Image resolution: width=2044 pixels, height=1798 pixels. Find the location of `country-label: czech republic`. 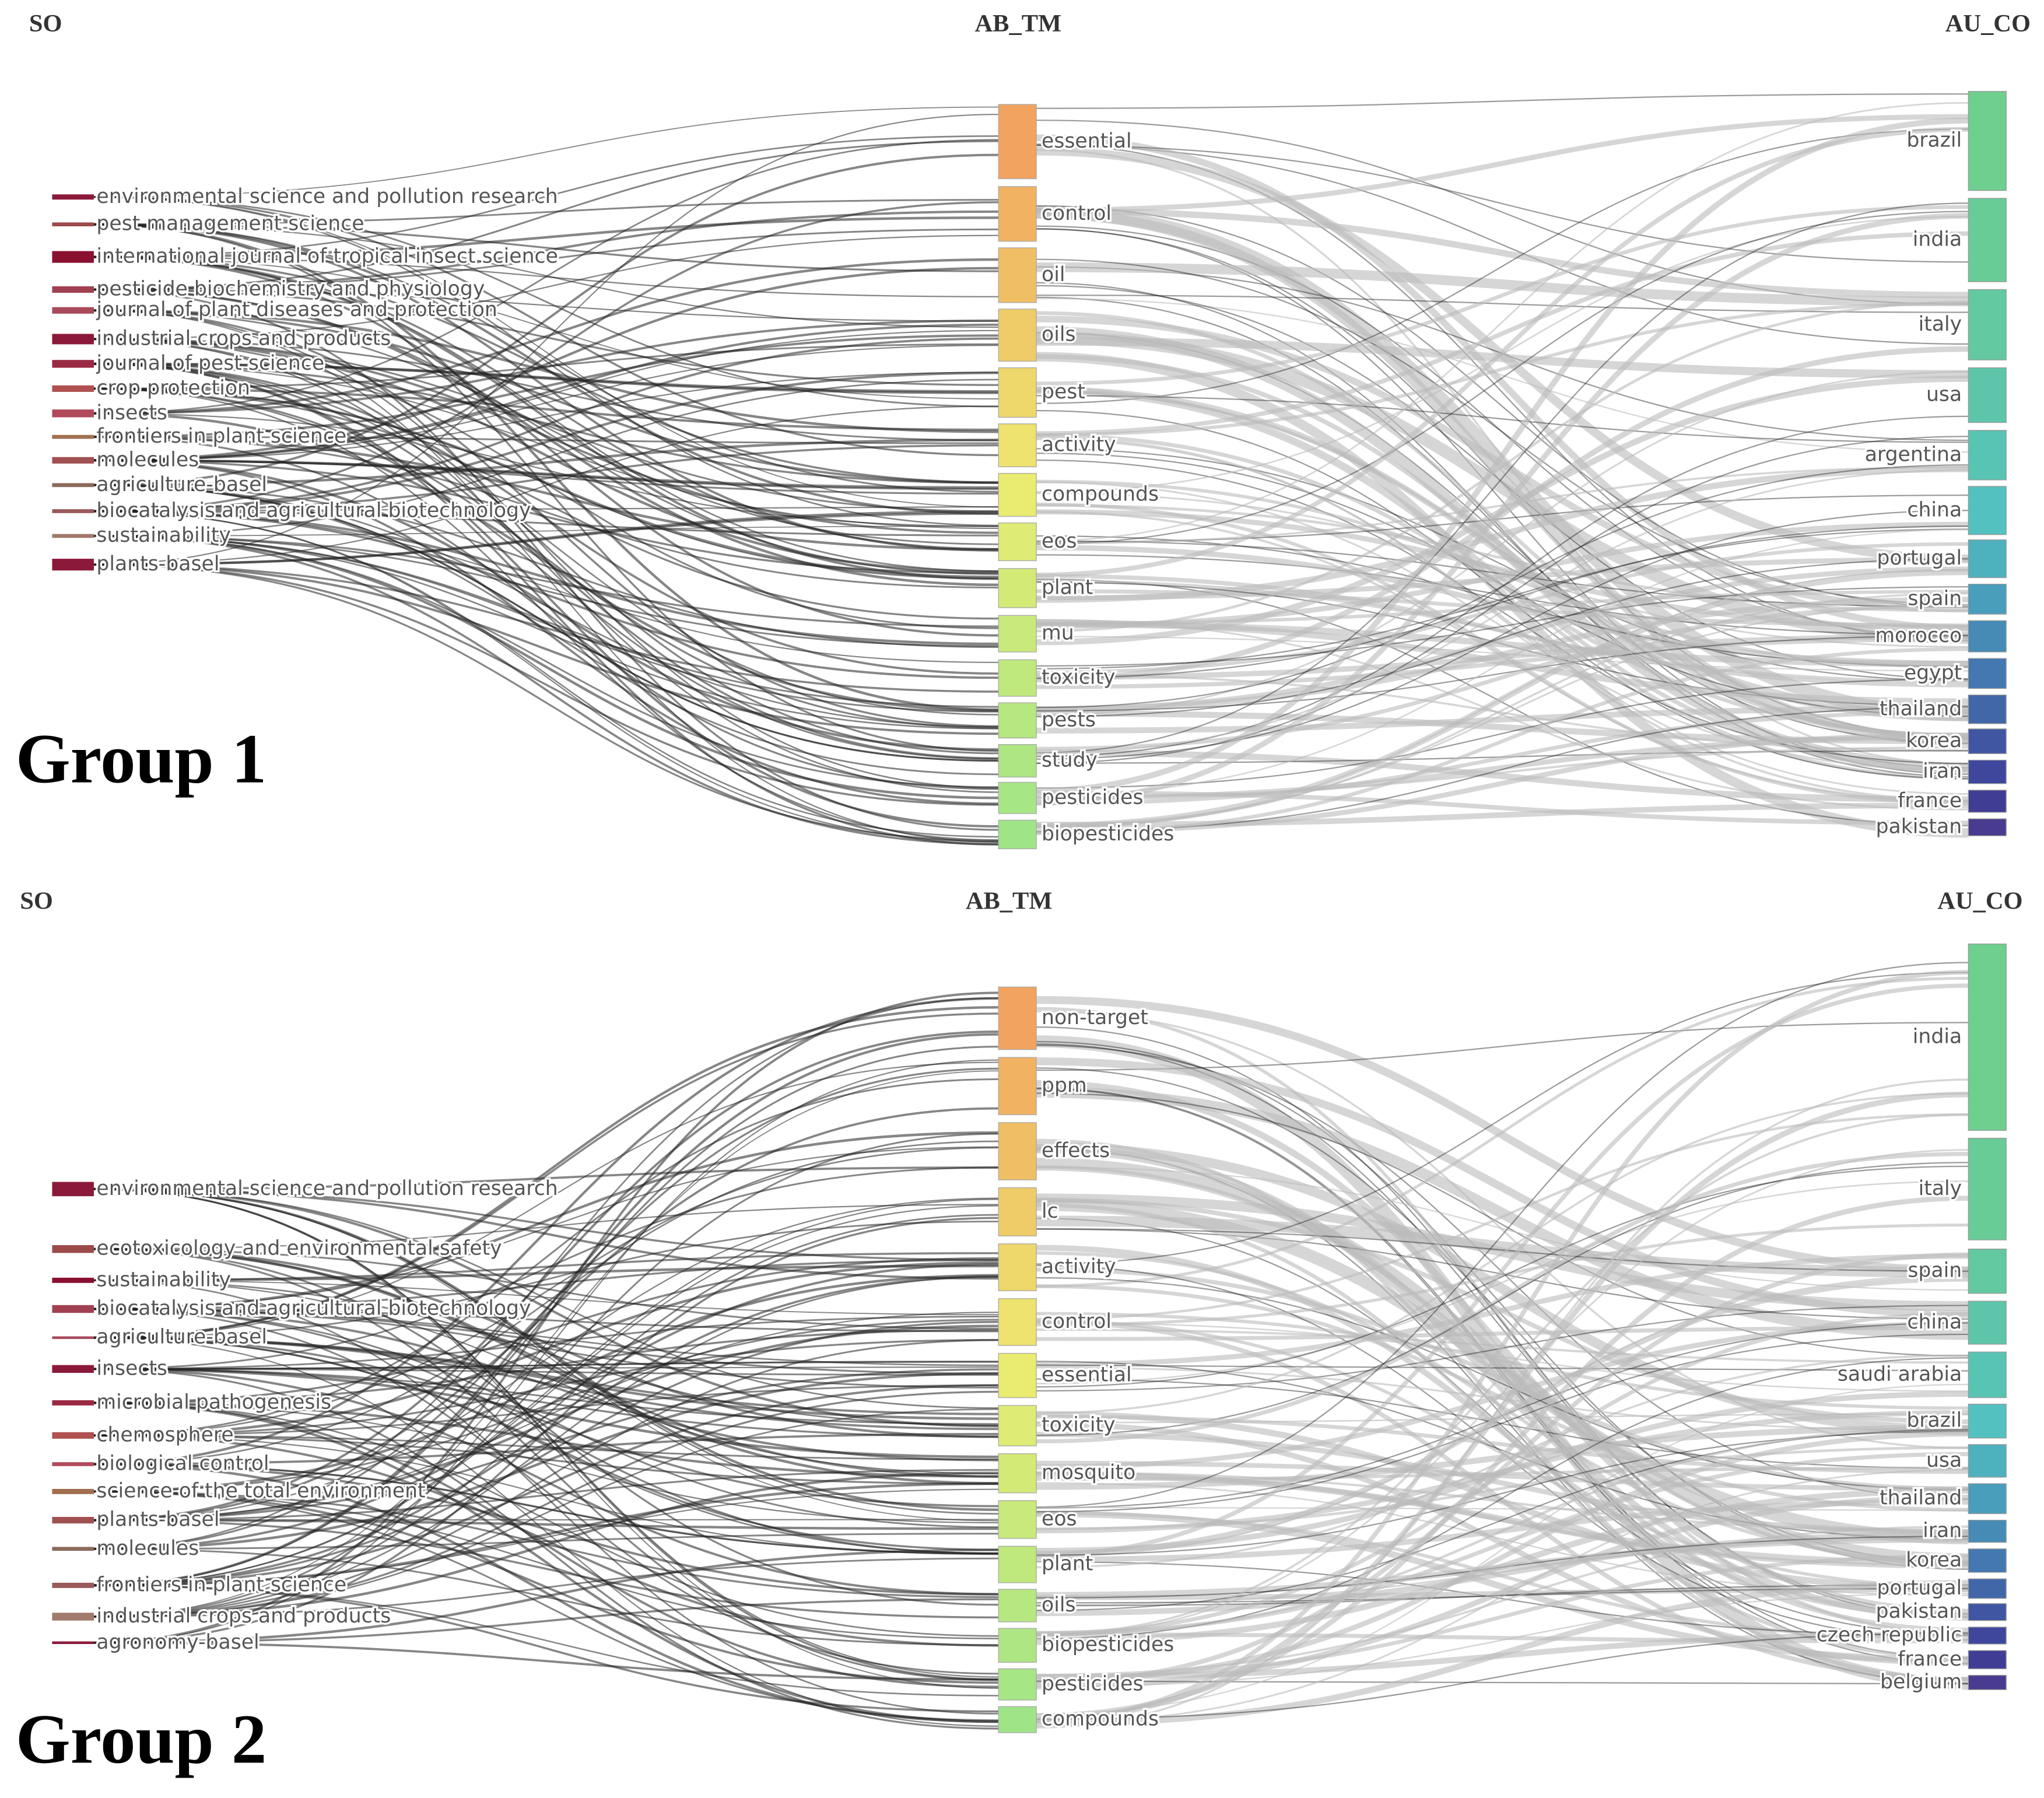

country-label: czech republic is located at coordinates (1889, 1634).